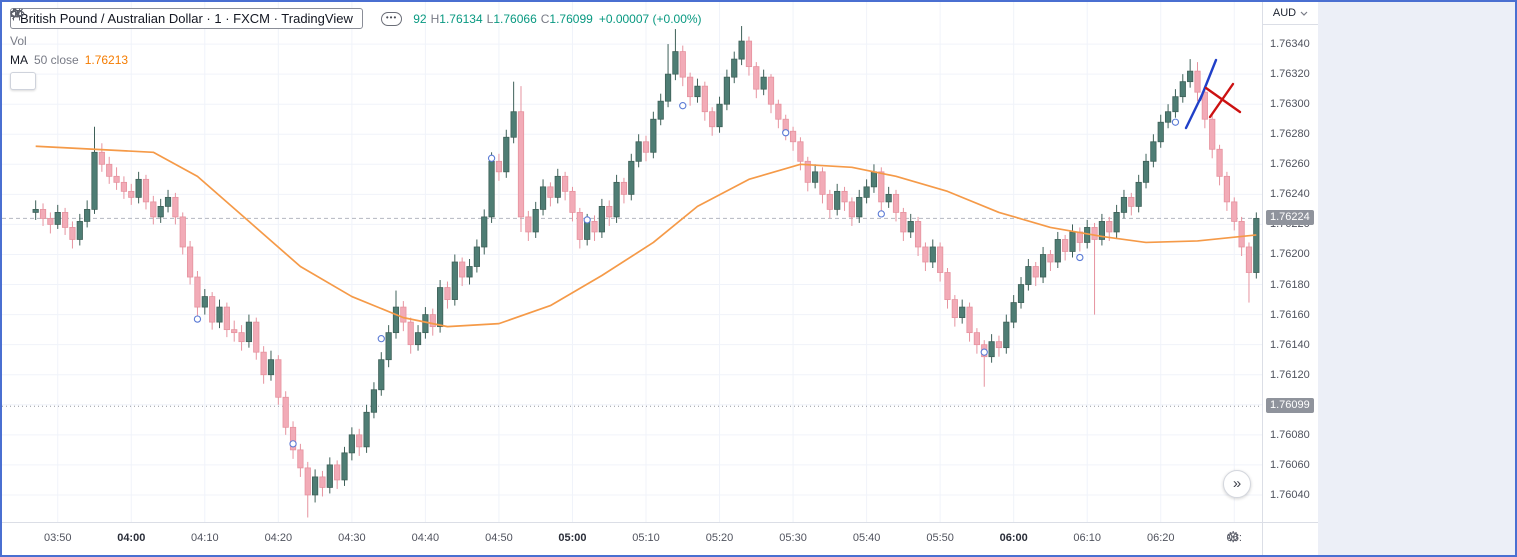 Image resolution: width=1517 pixels, height=557 pixels. What do you see at coordinates (205, 538) in the screenshot?
I see `time-tick-label: 04:10` at bounding box center [205, 538].